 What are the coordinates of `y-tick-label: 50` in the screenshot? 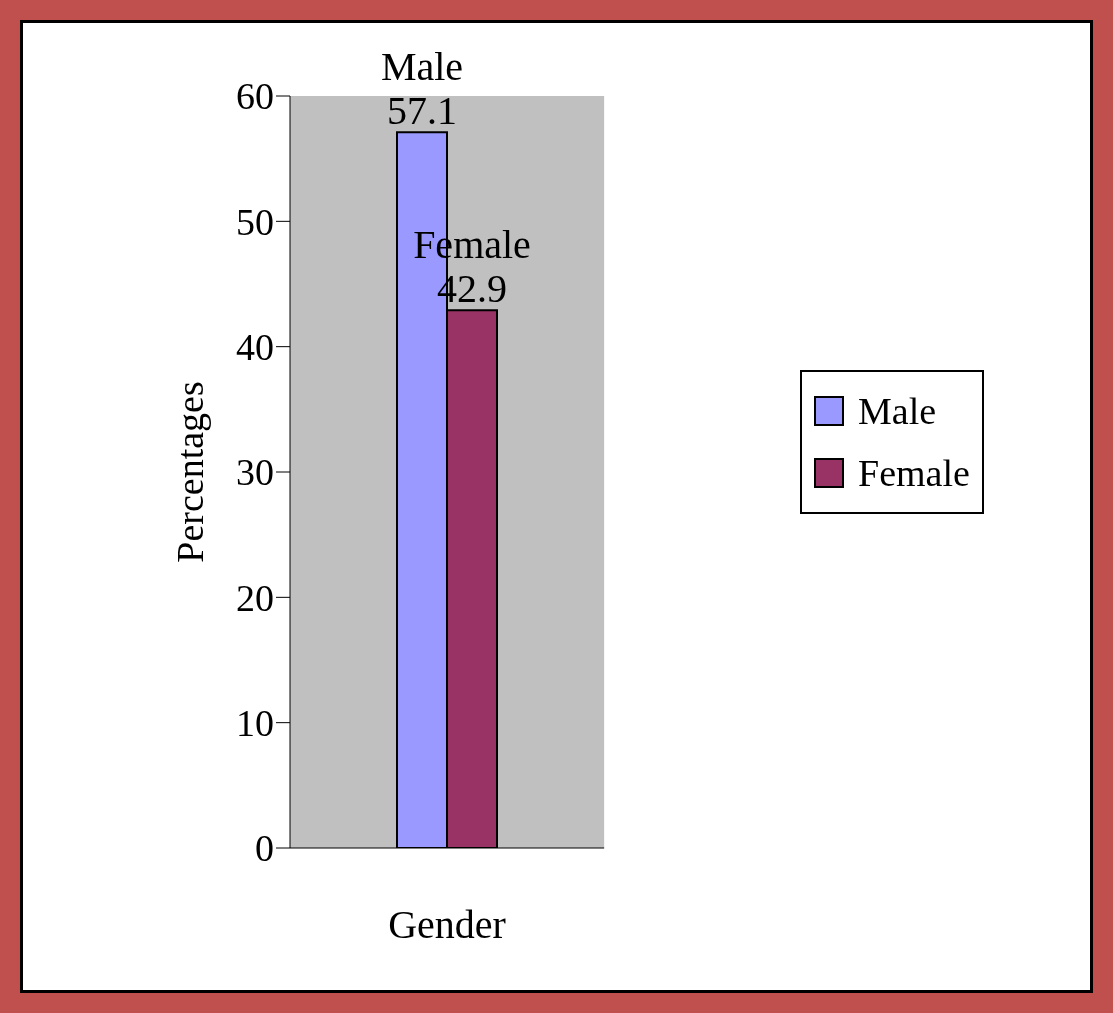 It's located at (255, 221).